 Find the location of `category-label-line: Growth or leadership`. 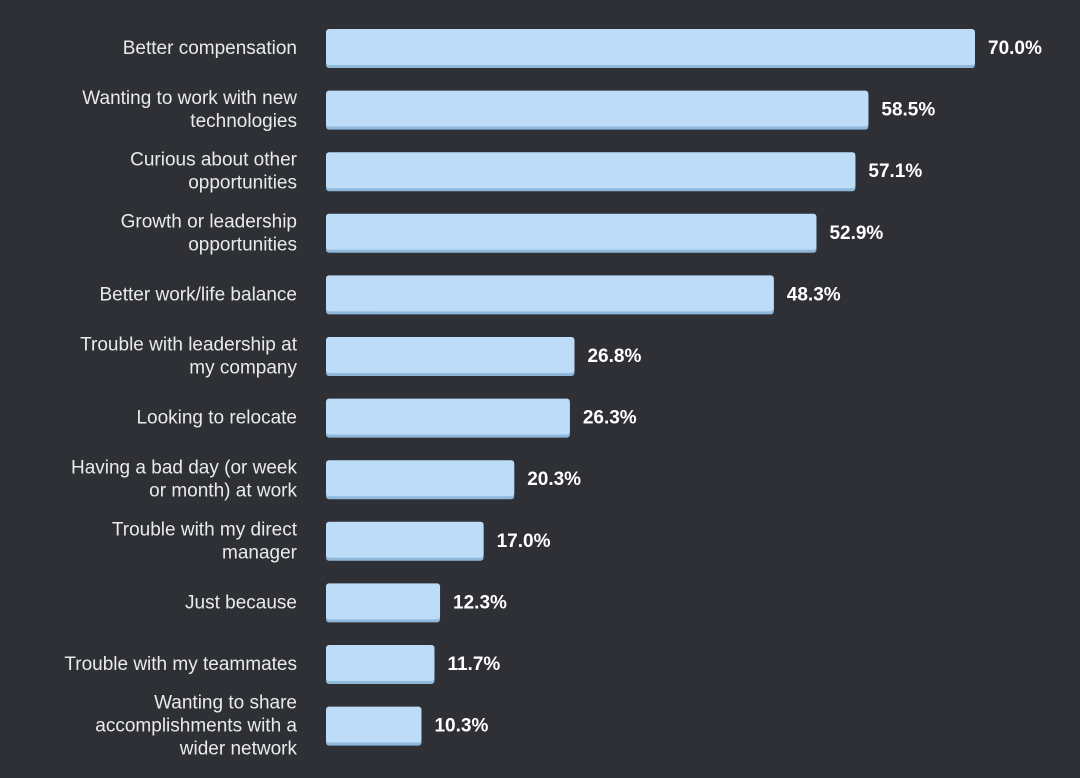

category-label-line: Growth or leadership is located at coordinates (209, 221).